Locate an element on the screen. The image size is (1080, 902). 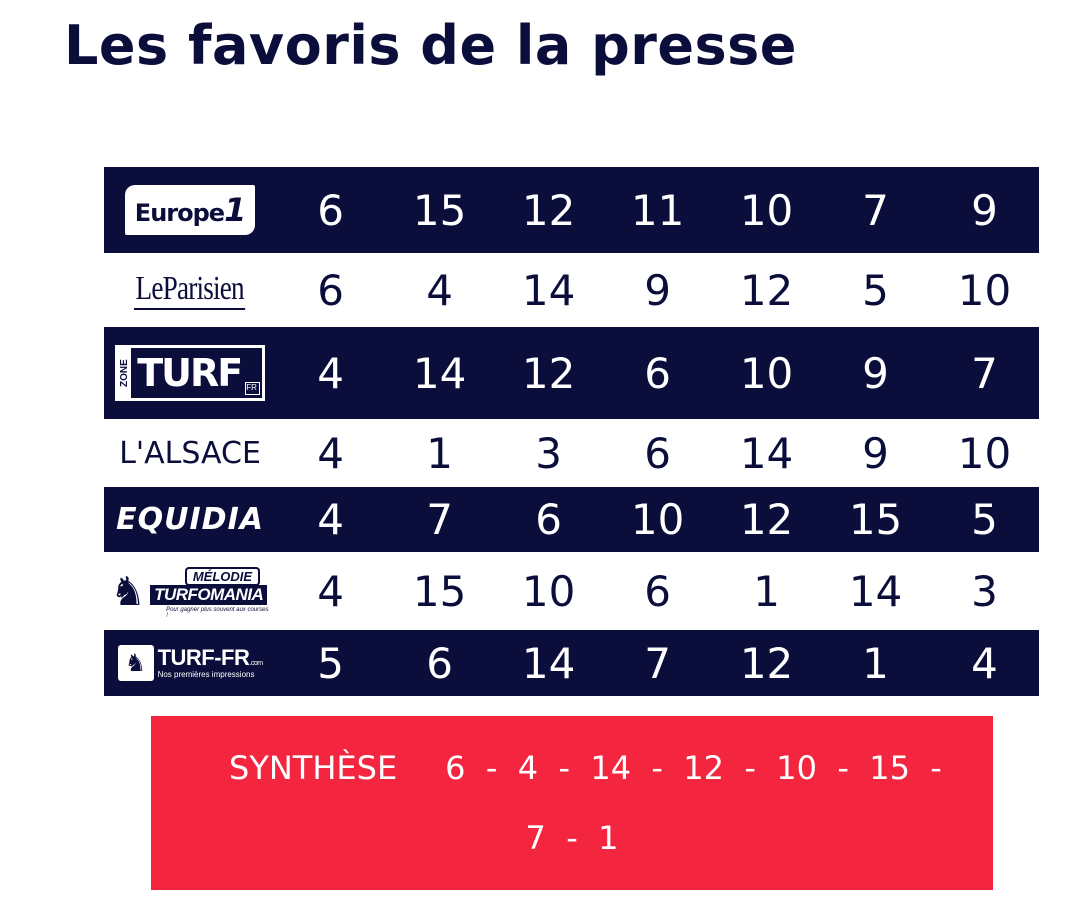
horse-icon: ♞ is located at coordinates (135, 663).